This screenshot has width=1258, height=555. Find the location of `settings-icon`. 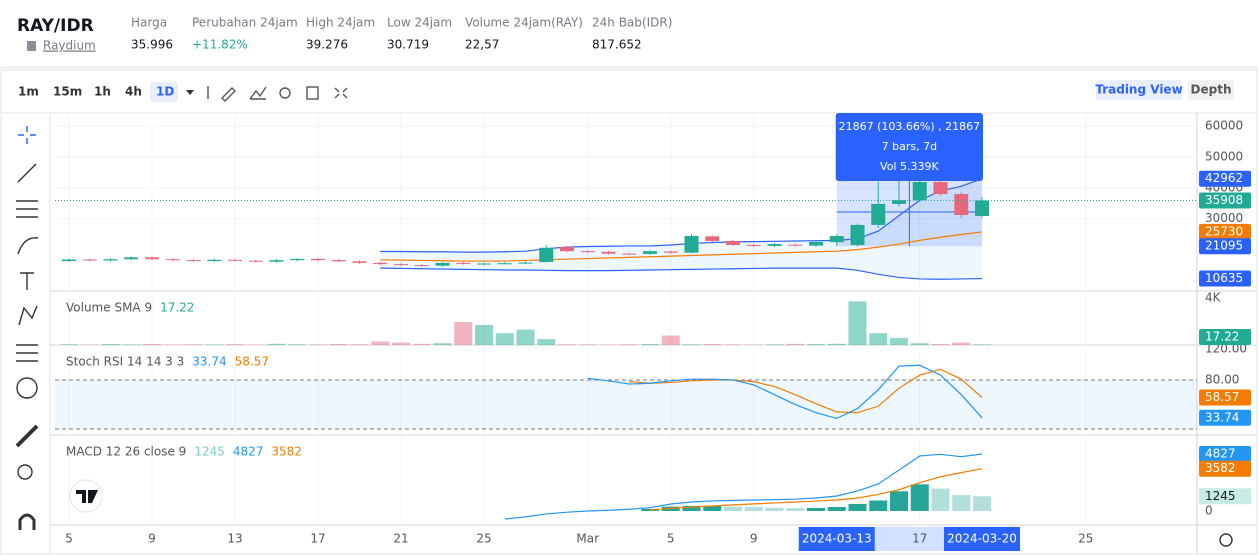

settings-icon is located at coordinates (285, 93).